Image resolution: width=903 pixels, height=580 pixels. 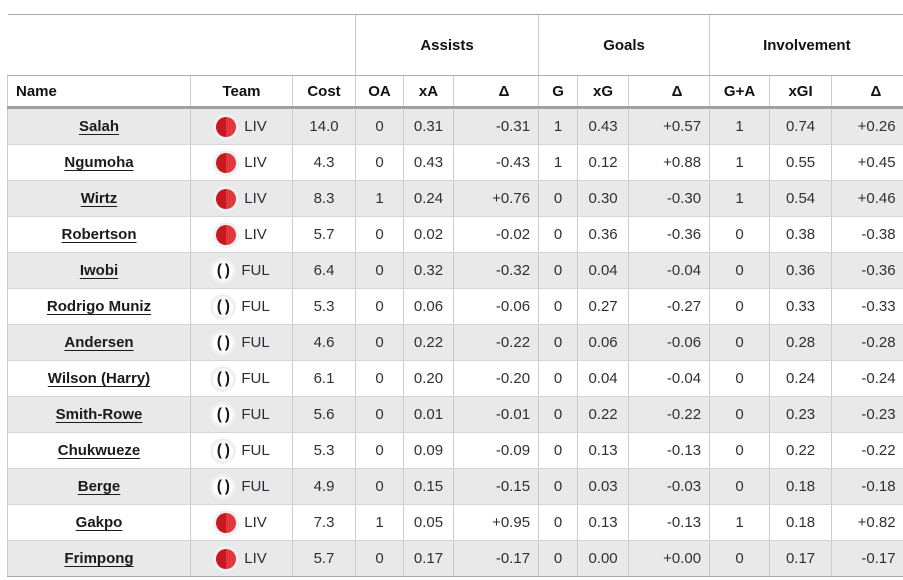 I want to click on player-link: Andersen, so click(x=99, y=342).